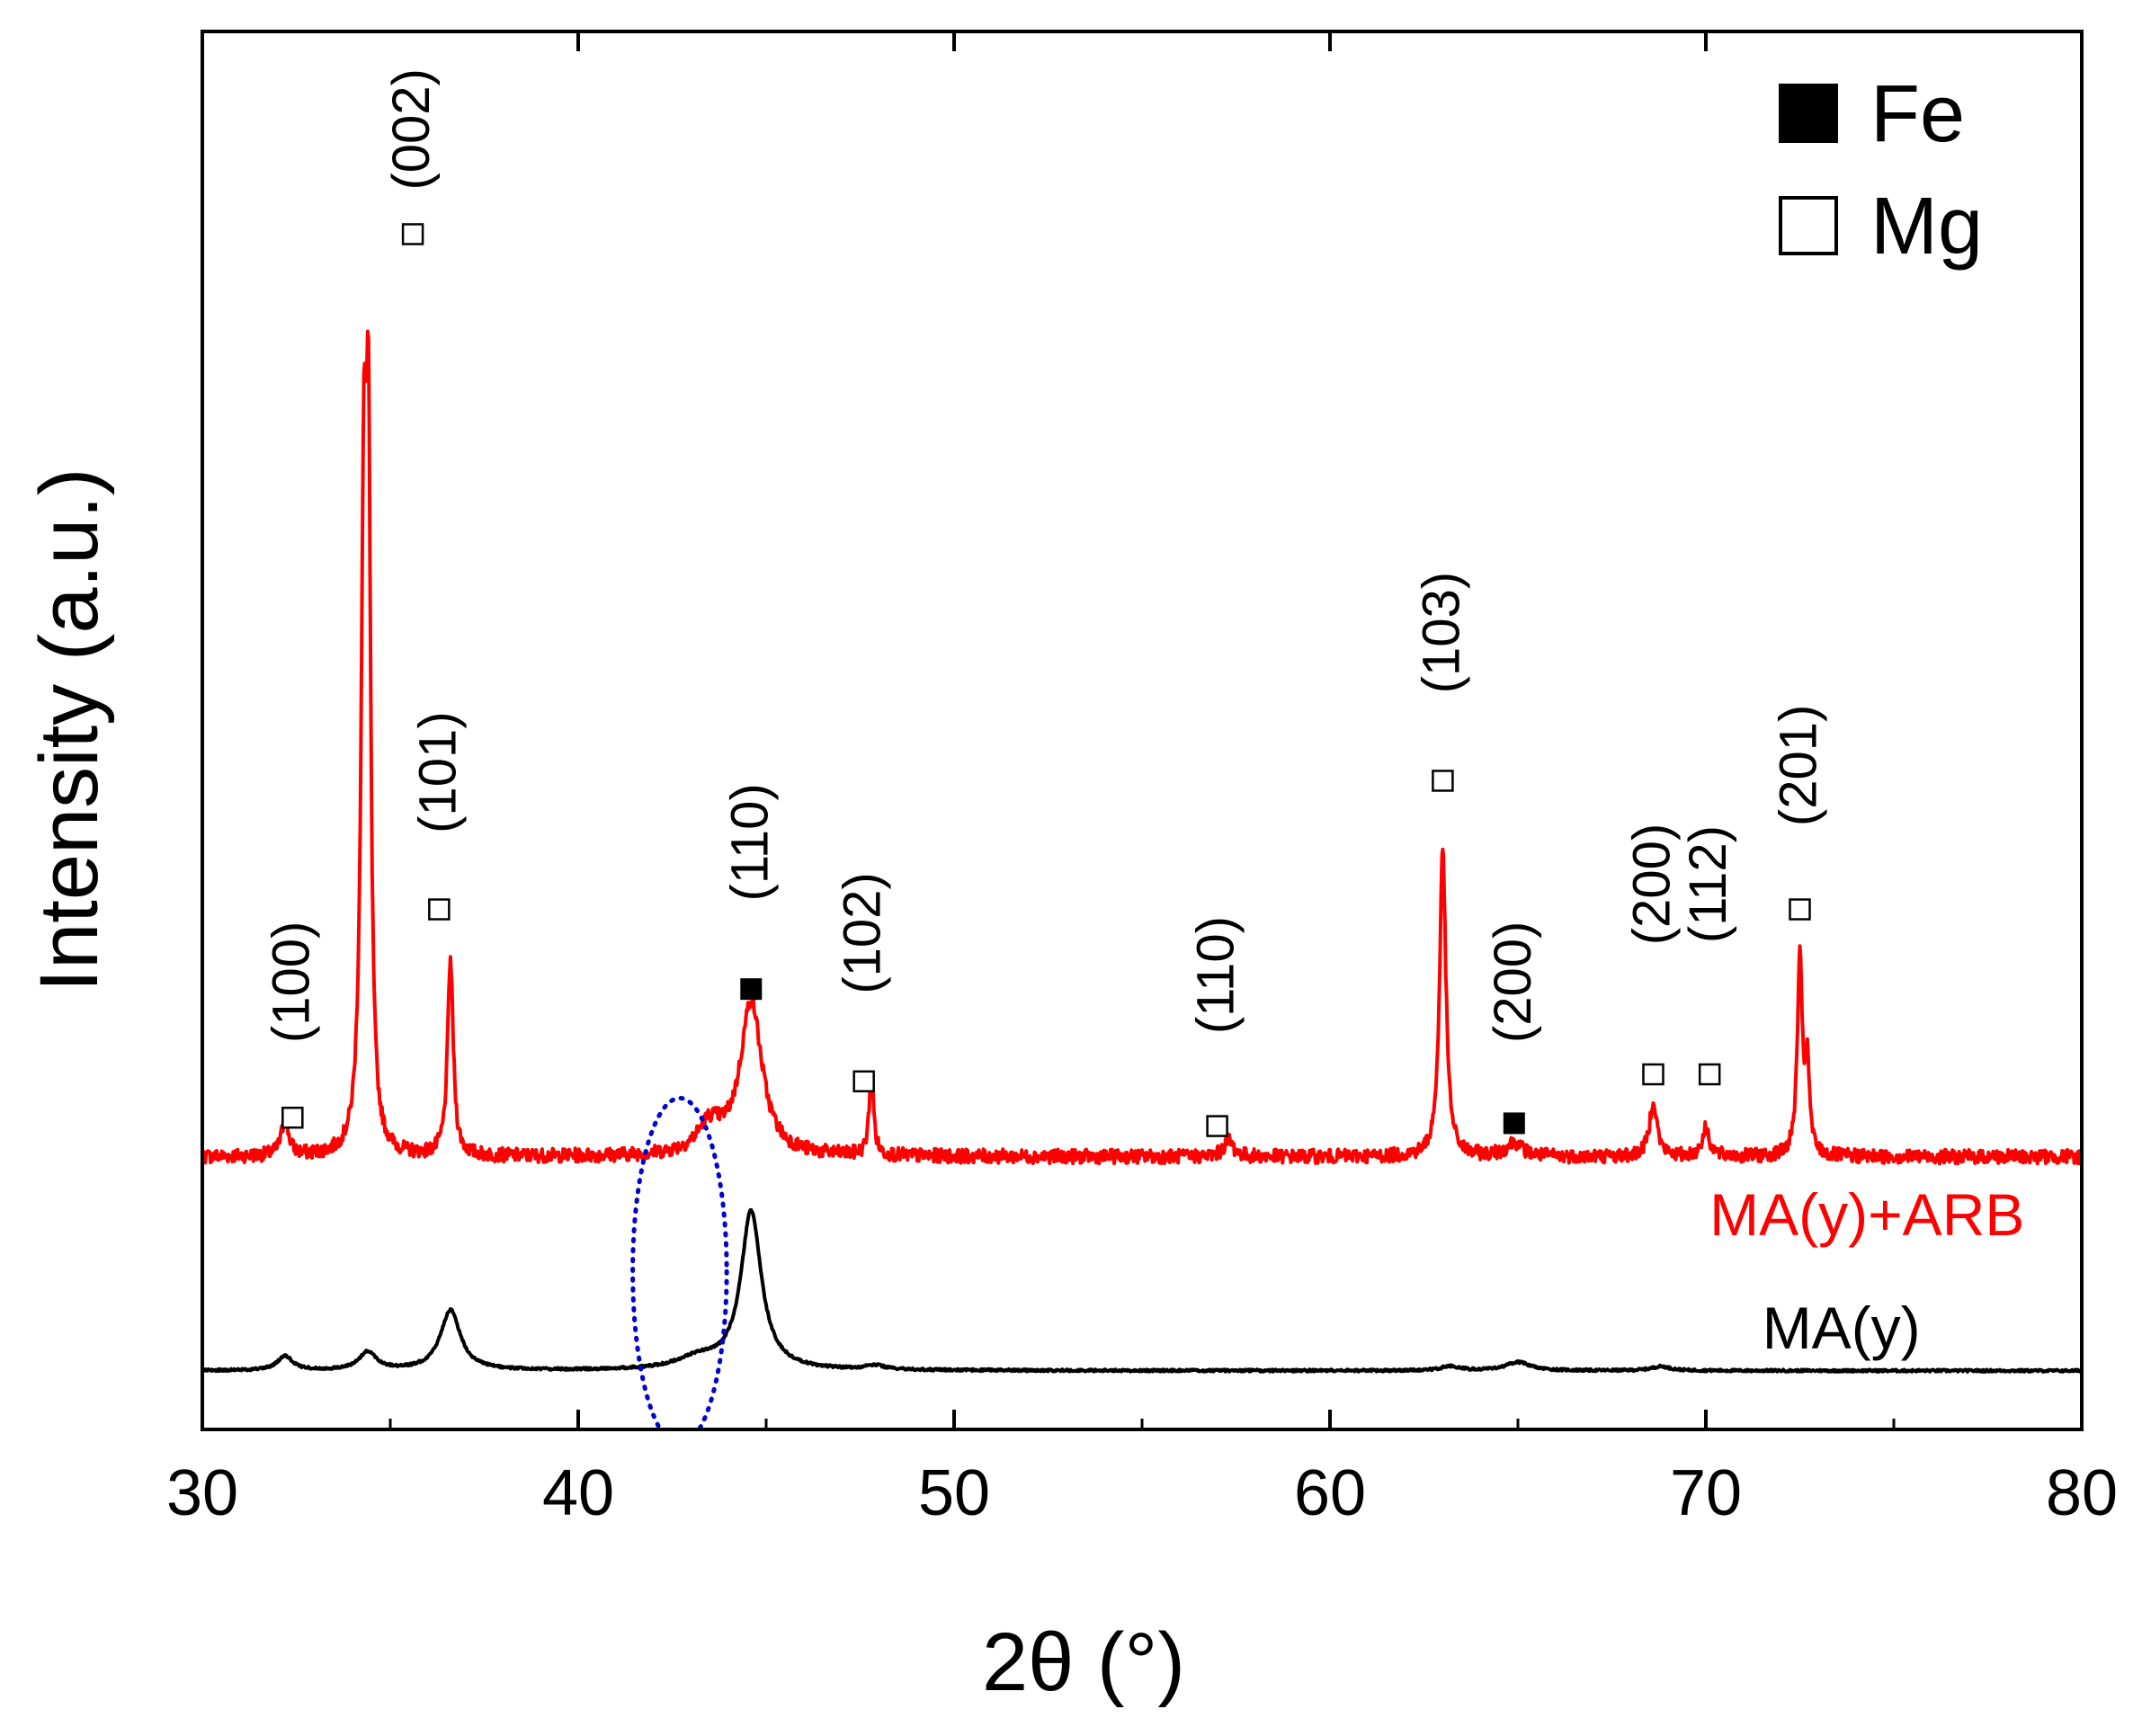  Describe the element at coordinates (578, 1493) in the screenshot. I see `x-tick-label: 40` at that location.